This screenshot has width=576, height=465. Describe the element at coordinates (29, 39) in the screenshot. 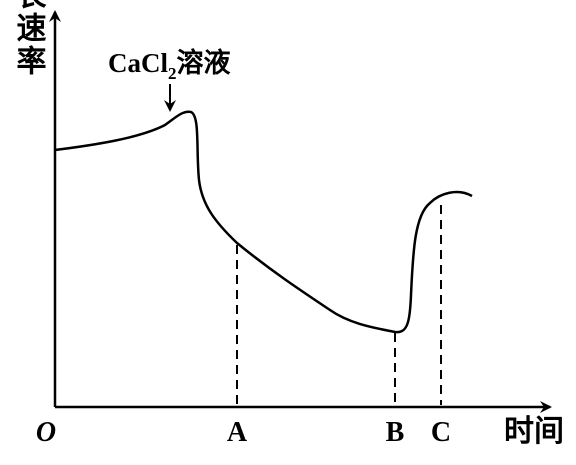

I see `y-axis-label: 生长速率` at that location.